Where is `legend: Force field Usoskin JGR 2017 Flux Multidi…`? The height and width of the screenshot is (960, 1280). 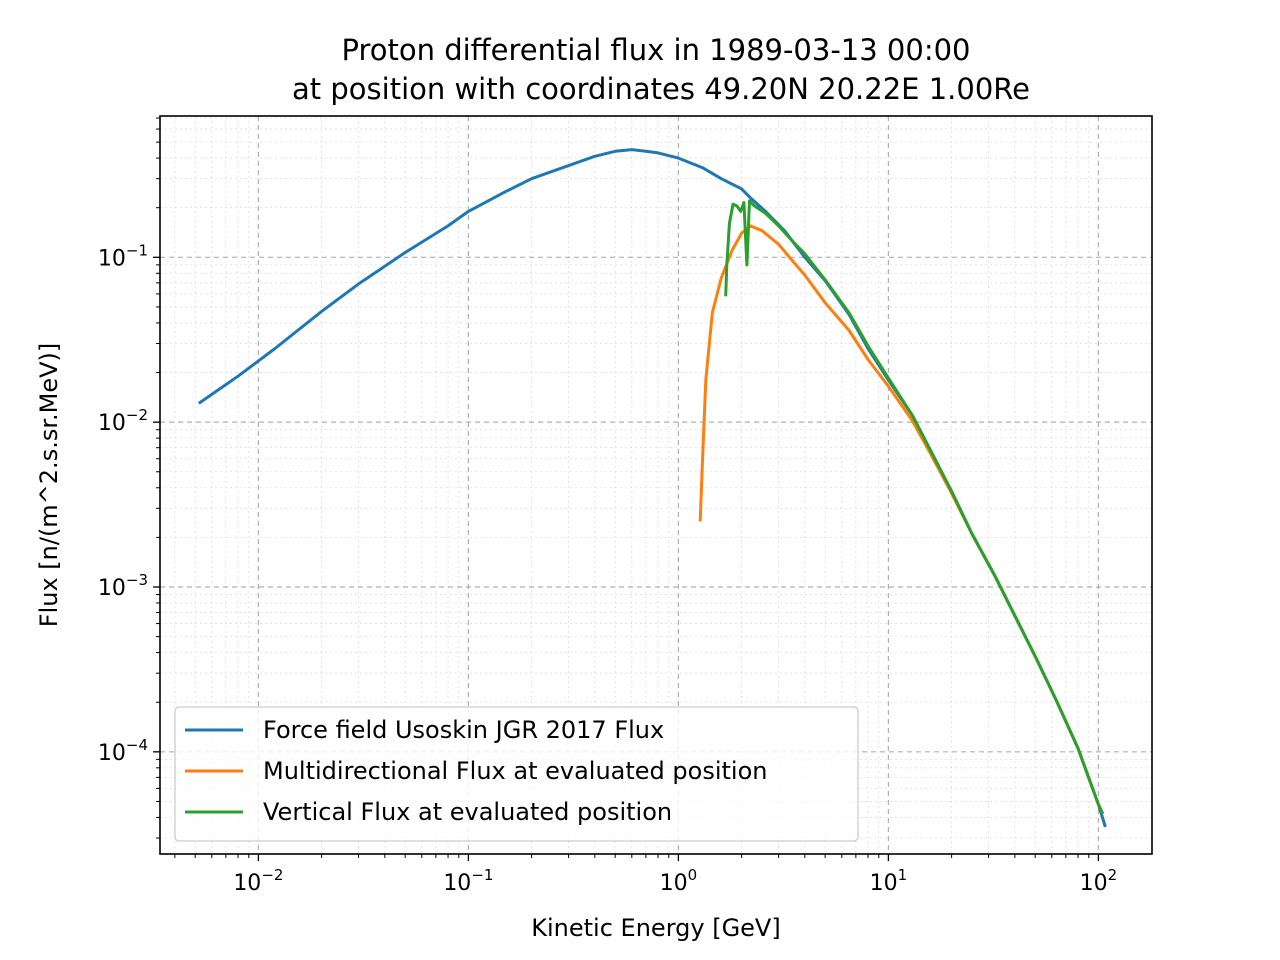 legend: Force field Usoskin JGR 2017 Flux Multidi… is located at coordinates (516, 774).